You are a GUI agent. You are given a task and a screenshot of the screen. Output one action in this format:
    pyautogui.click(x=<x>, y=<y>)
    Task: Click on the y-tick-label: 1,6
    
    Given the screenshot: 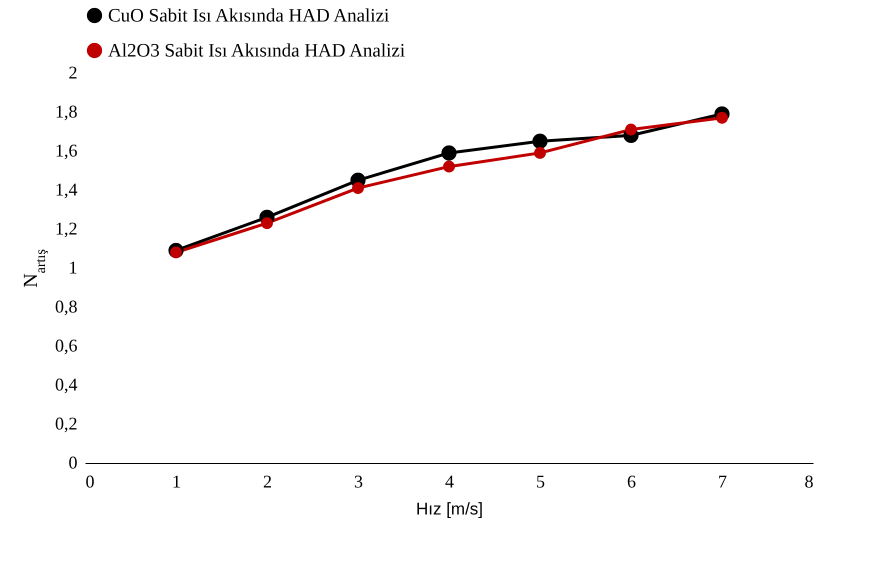 What is the action you would take?
    pyautogui.click(x=66, y=150)
    